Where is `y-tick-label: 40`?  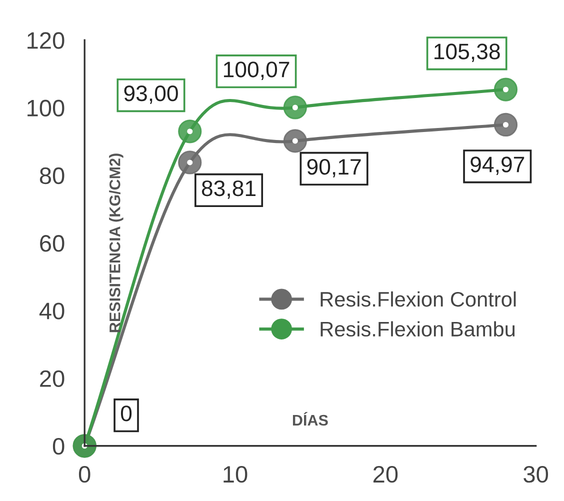 y-tick-label: 40 is located at coordinates (51, 311).